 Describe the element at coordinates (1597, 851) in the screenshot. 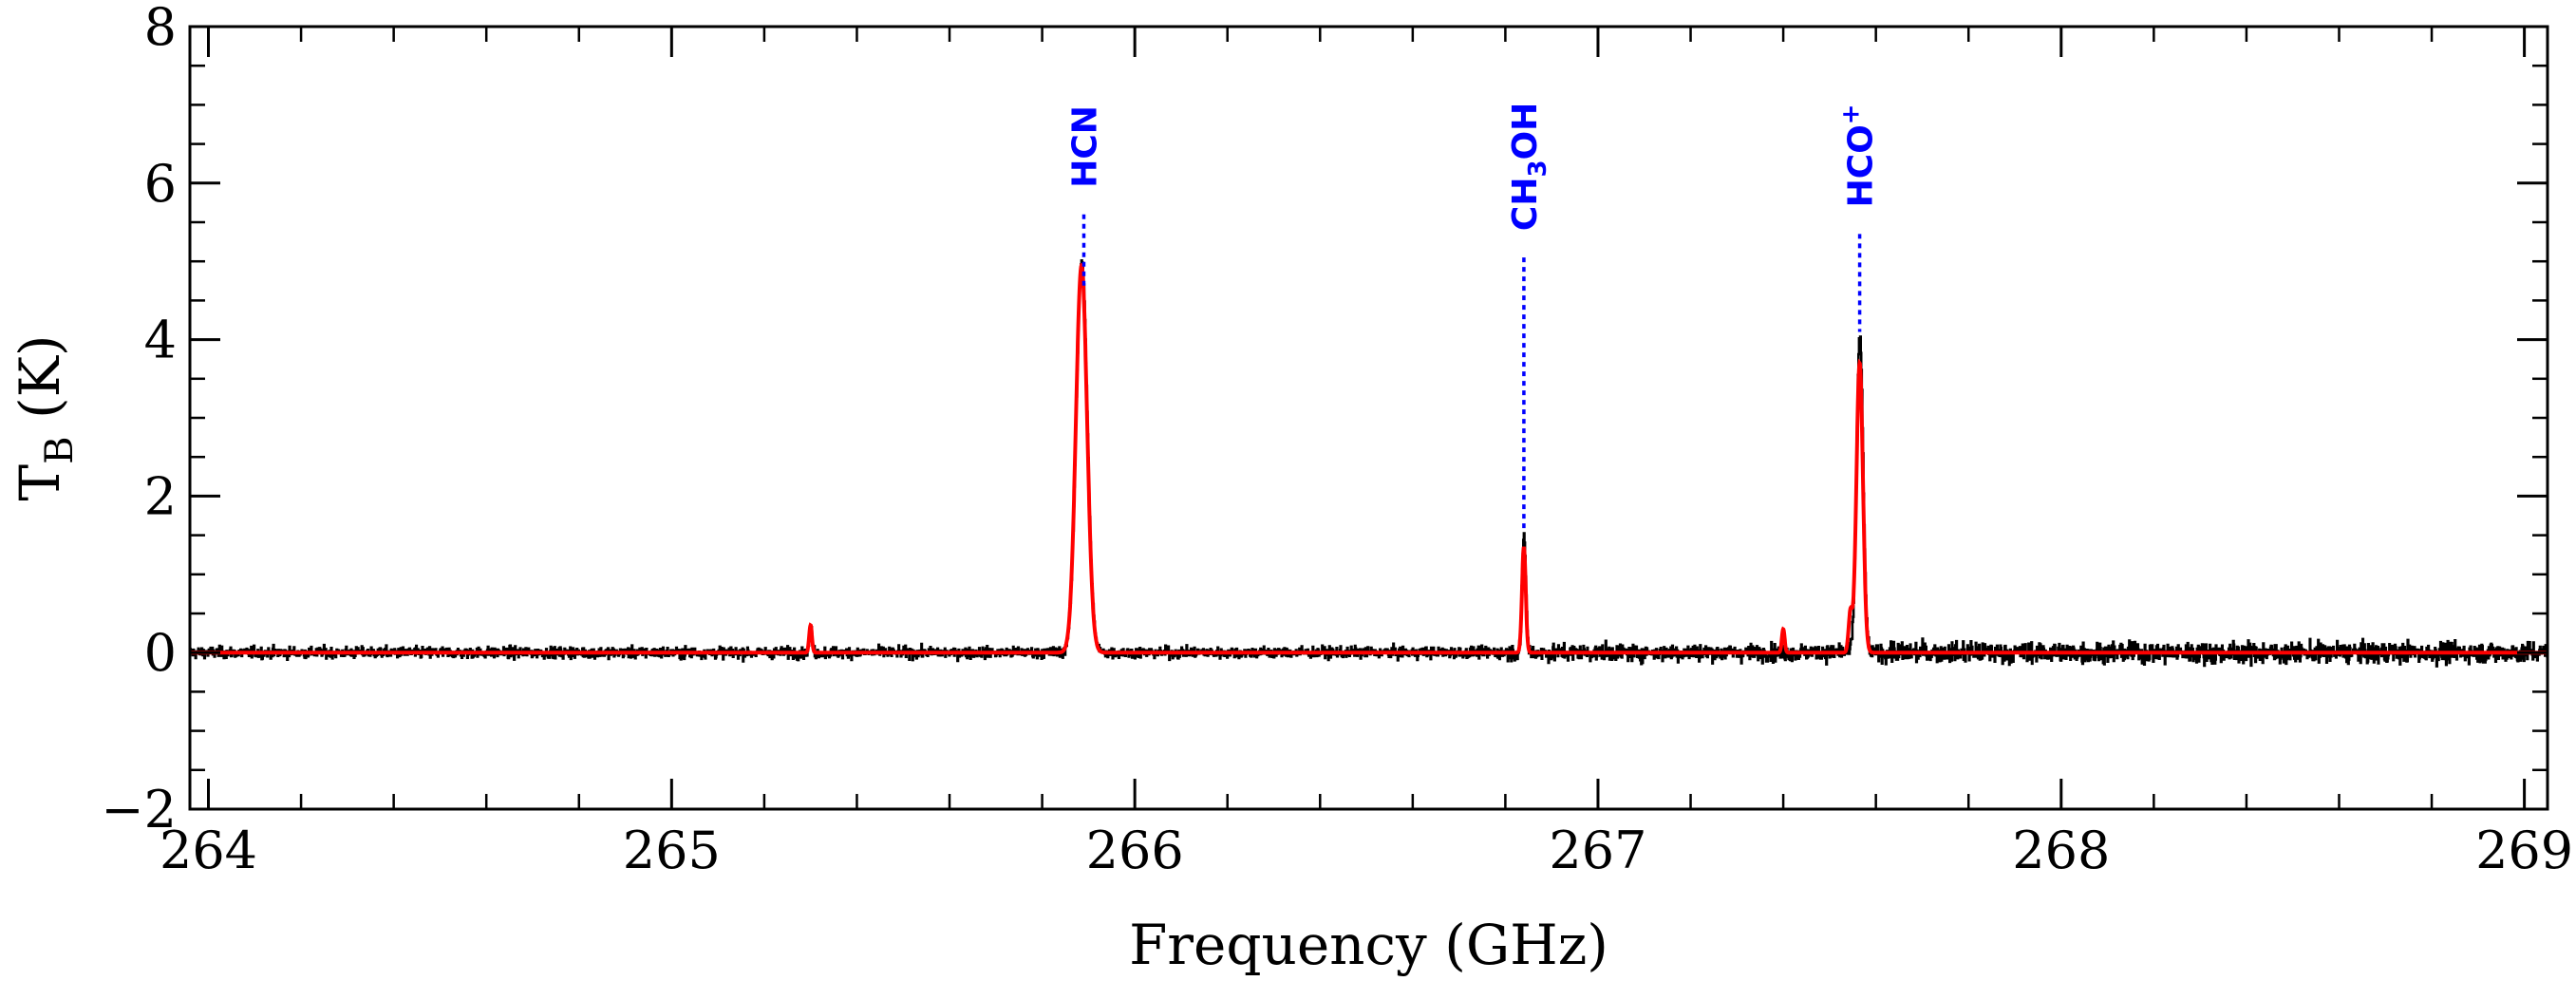

I see `x-tick-label: 267` at that location.